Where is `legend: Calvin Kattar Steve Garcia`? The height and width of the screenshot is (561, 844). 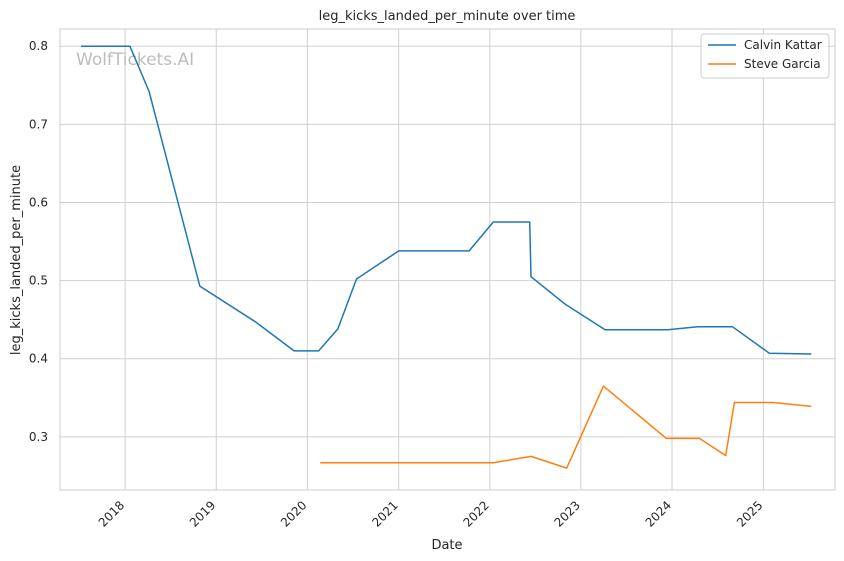 legend: Calvin Kattar Steve Garcia is located at coordinates (765, 56).